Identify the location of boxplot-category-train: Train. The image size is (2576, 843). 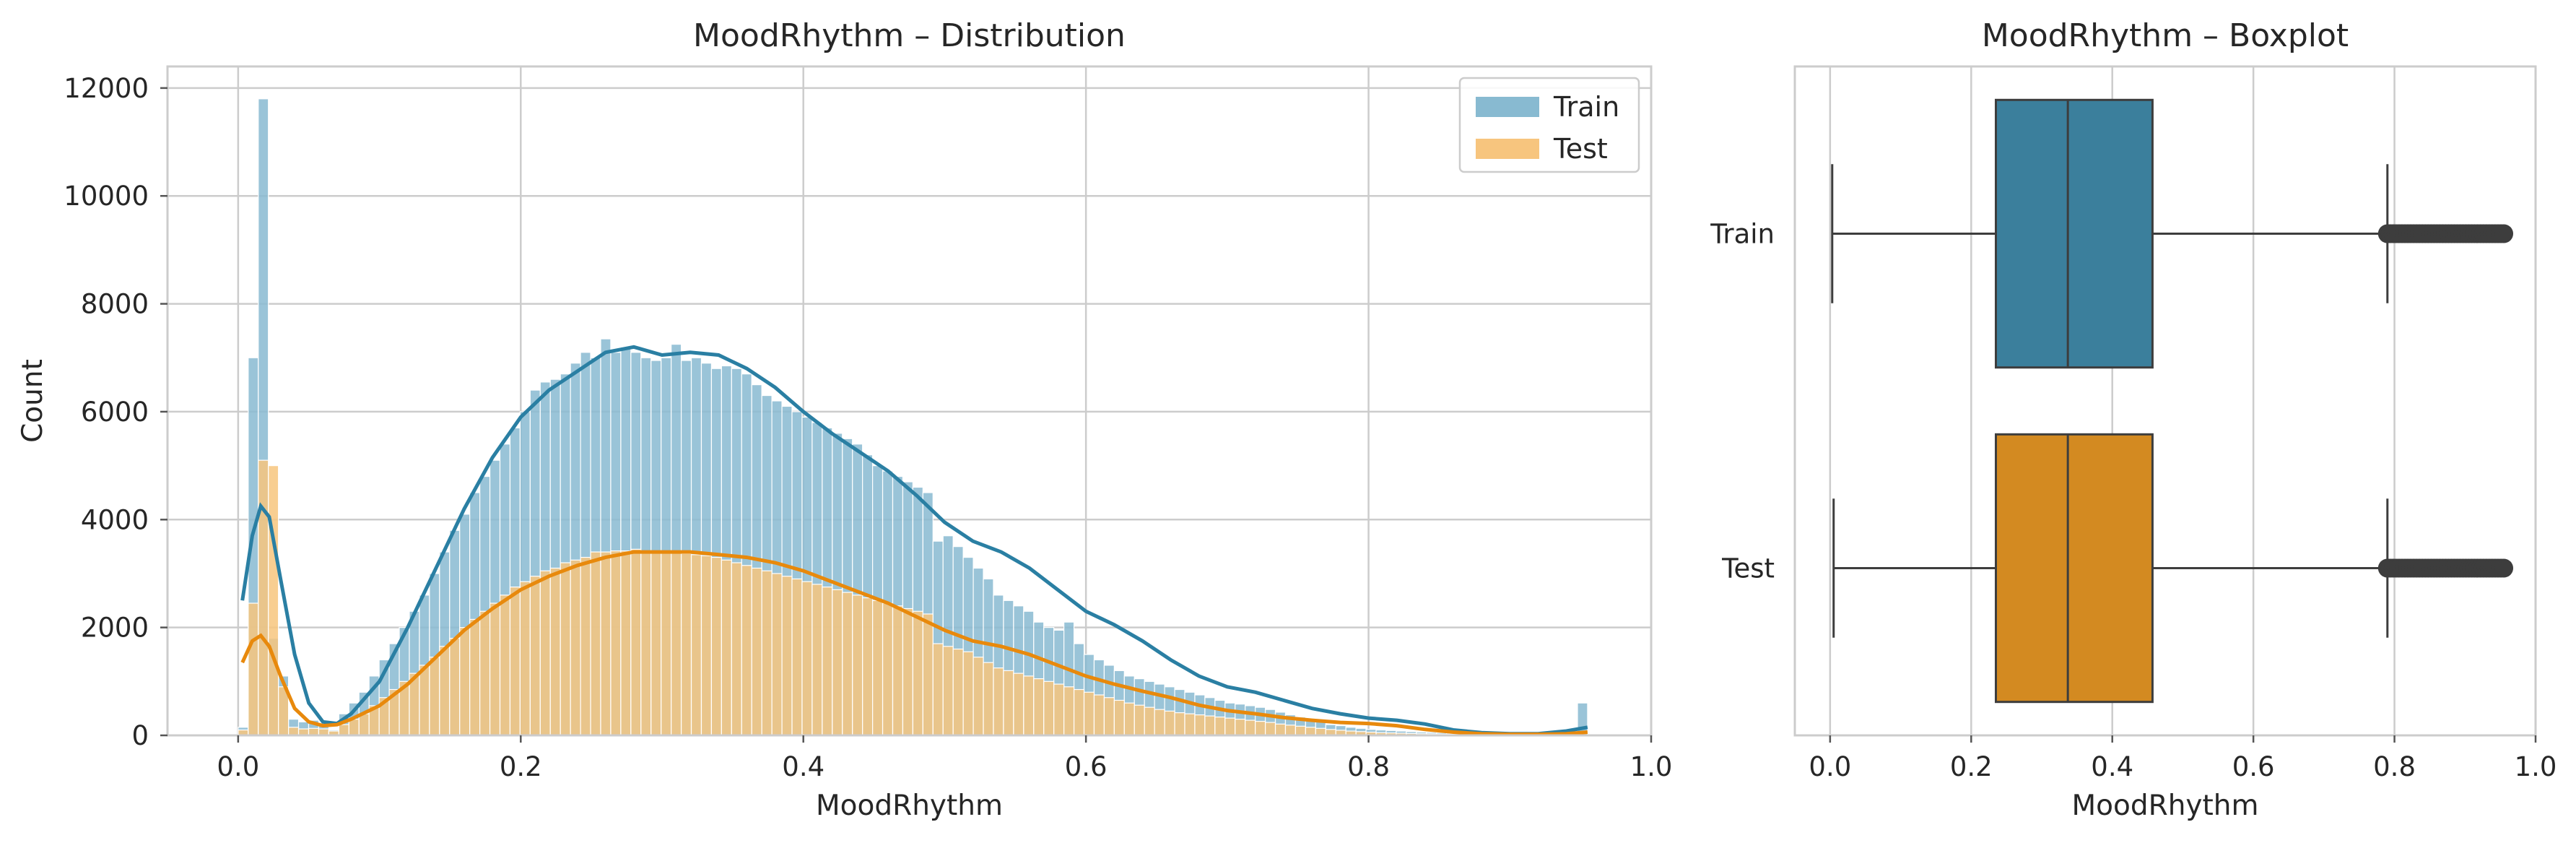
(1743, 235).